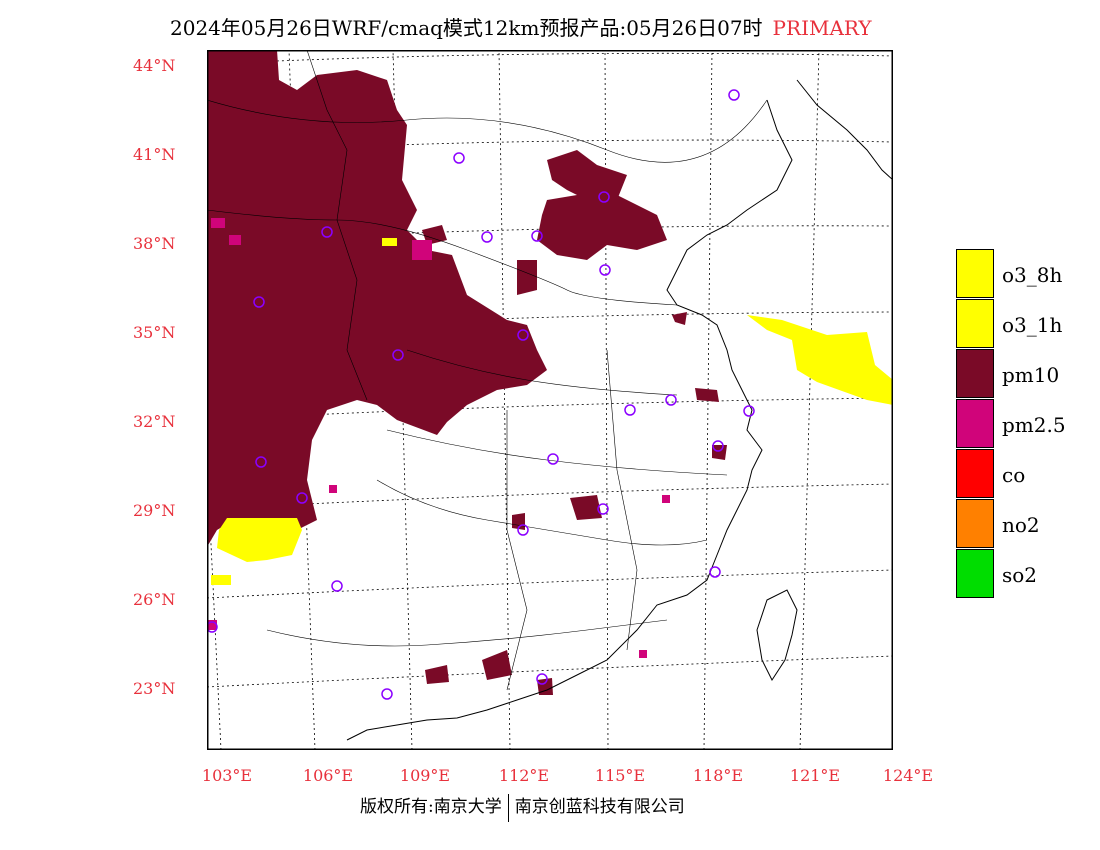 The width and height of the screenshot is (1100, 850). I want to click on lat-label-32: 32°N, so click(154, 421).